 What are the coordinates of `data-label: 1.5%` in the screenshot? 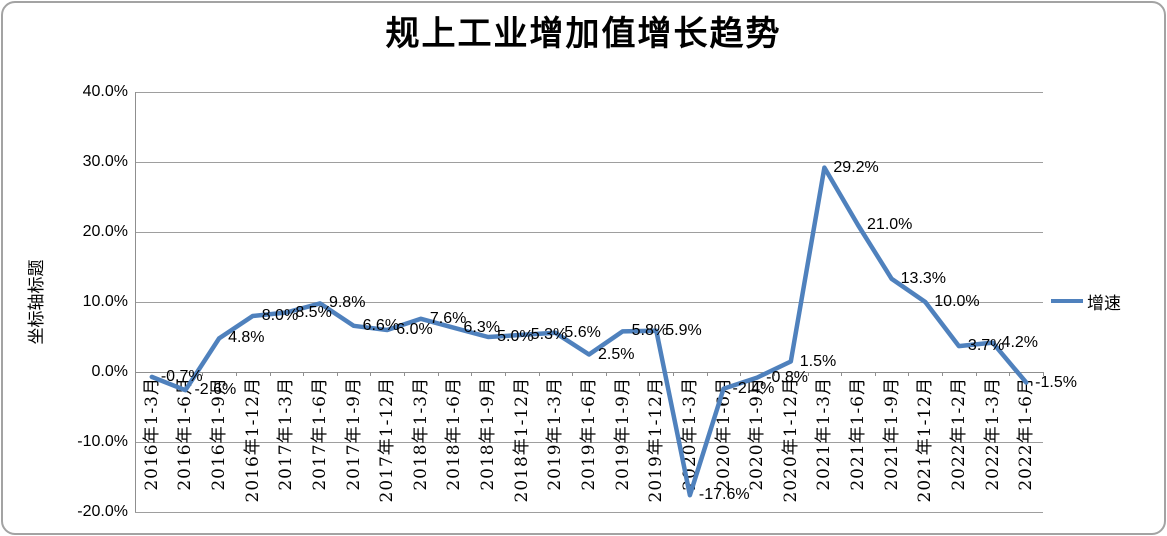 It's located at (818, 361).